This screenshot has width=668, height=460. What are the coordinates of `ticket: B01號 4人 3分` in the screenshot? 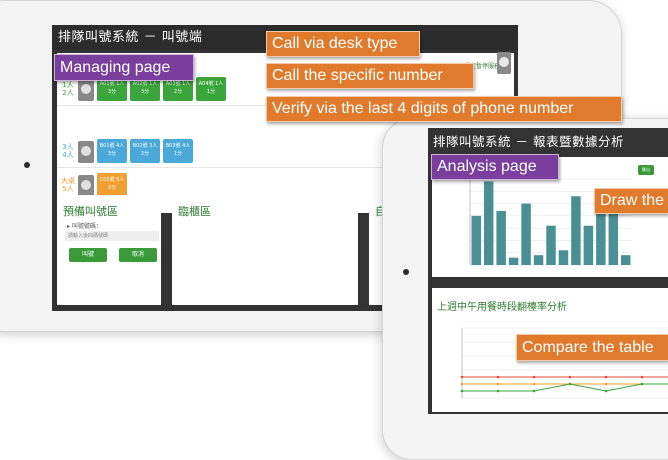 It's located at (112, 151).